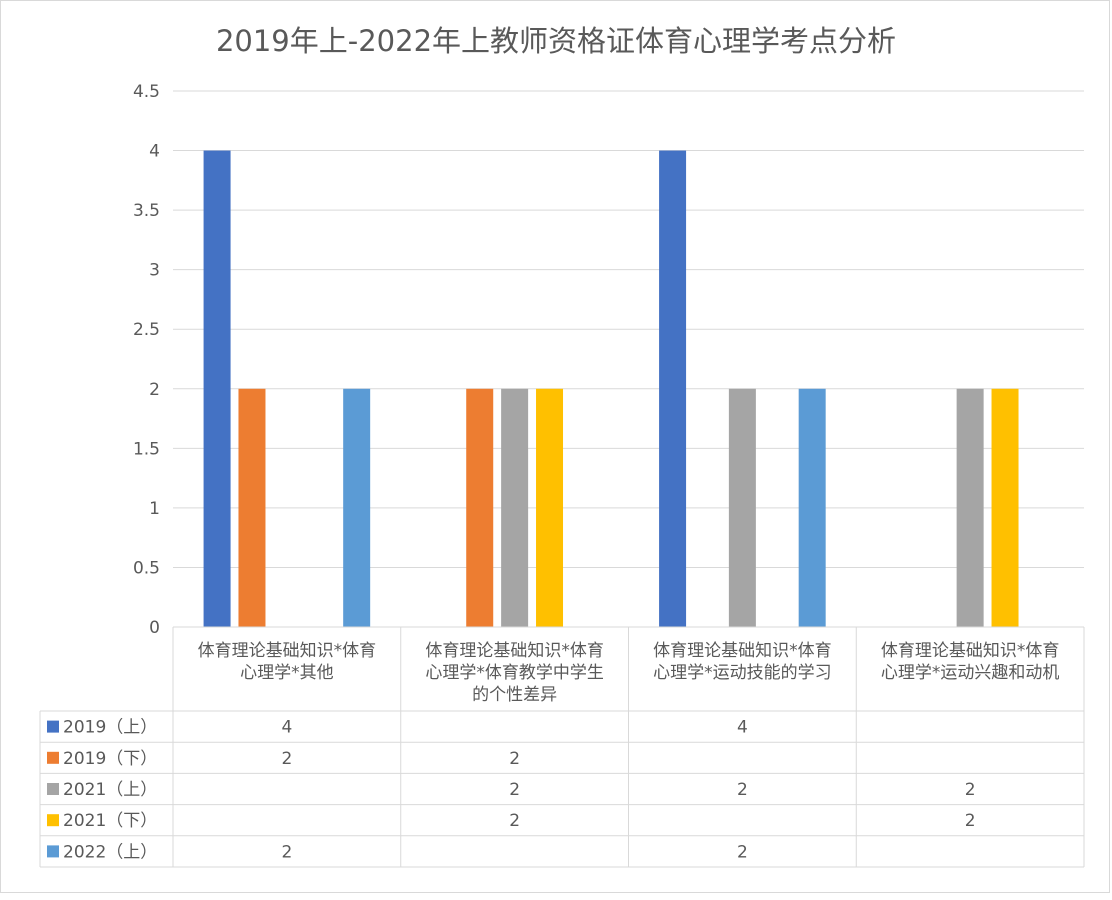 Image resolution: width=1112 pixels, height=900 pixels. Describe the element at coordinates (154, 628) in the screenshot. I see `y-tick-label: 0` at that location.